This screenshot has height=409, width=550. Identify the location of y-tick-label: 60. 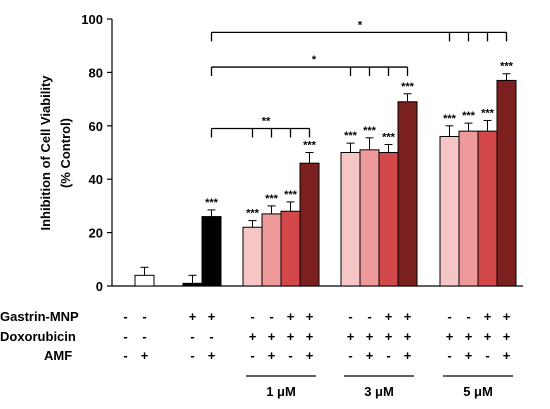
(96, 126).